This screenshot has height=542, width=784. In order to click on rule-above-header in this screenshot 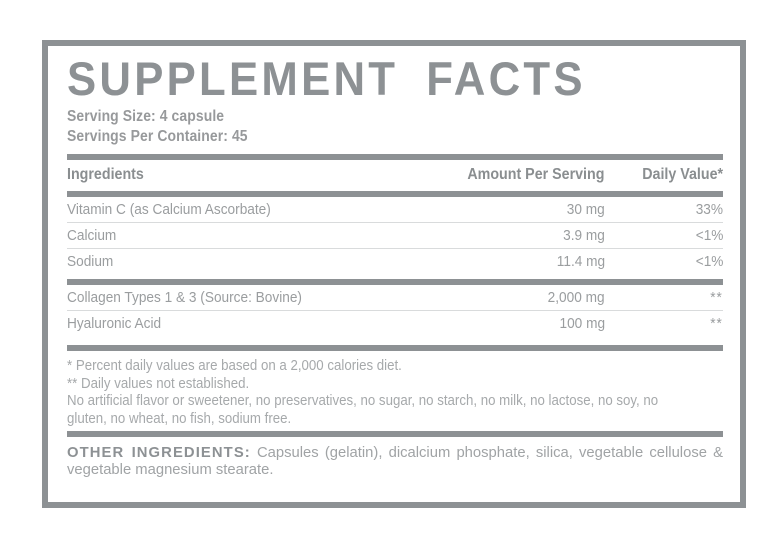, I will do `click(395, 157)`.